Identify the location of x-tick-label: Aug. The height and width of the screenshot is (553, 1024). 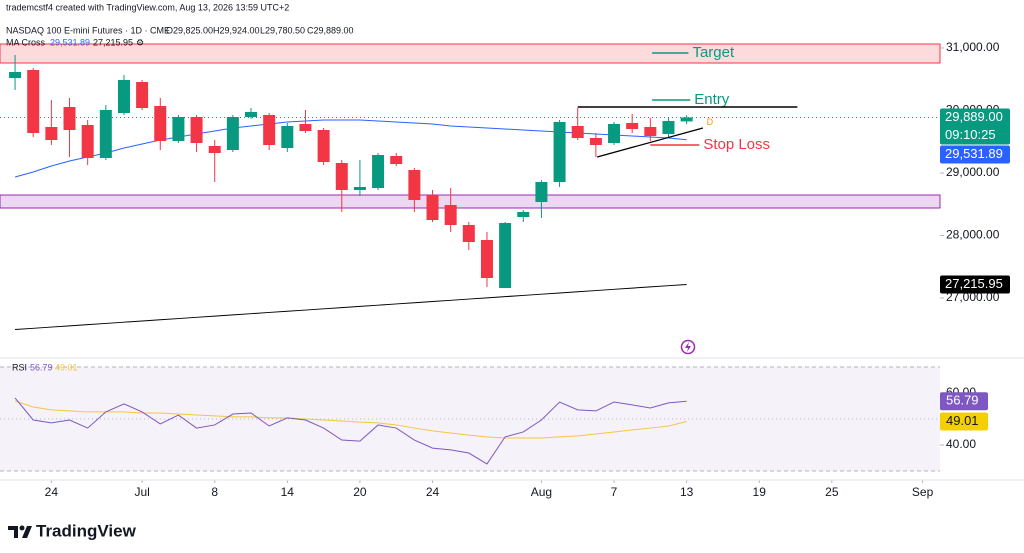
(541, 492).